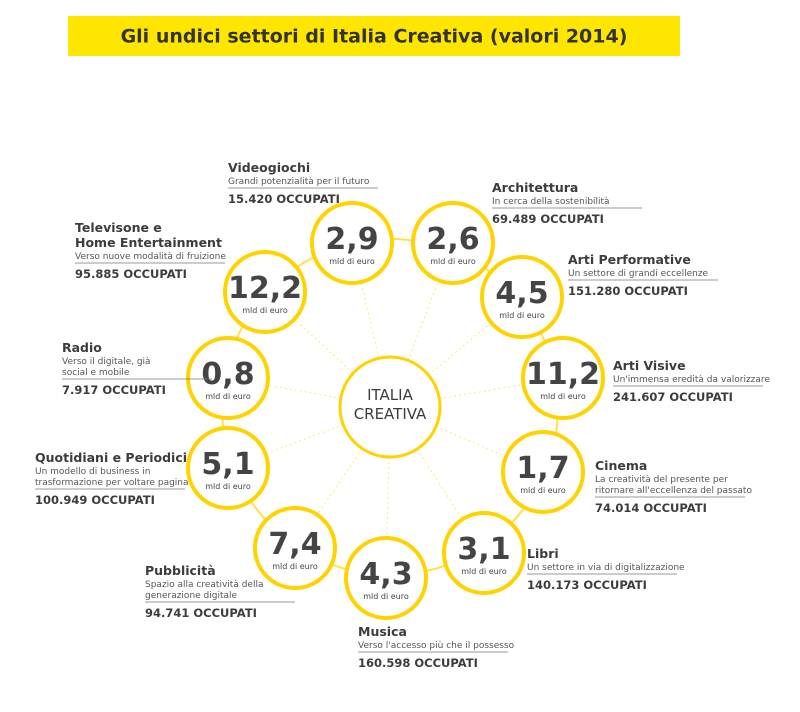 The width and height of the screenshot is (800, 712). Describe the element at coordinates (351, 239) in the screenshot. I see `sector-value: 2,9` at that location.